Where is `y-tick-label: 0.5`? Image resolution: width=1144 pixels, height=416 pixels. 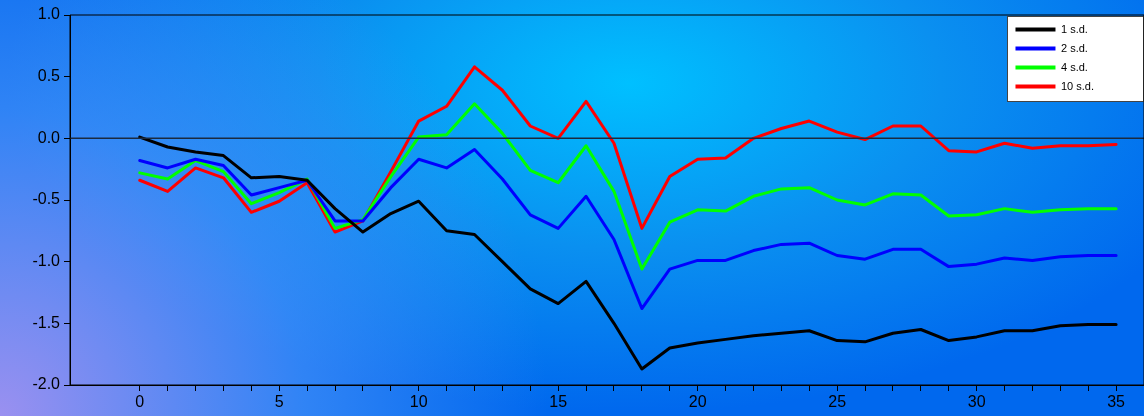
y-tick-label: 0.5 is located at coordinates (49, 76).